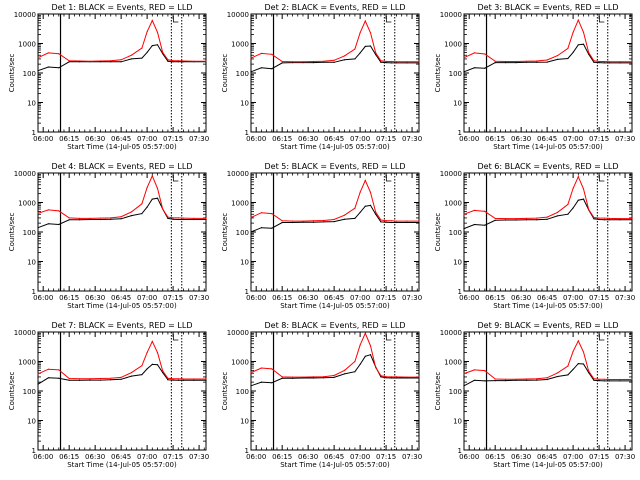  What do you see at coordinates (308, 457) in the screenshot?
I see `x-tick-label: 06:30` at bounding box center [308, 457].